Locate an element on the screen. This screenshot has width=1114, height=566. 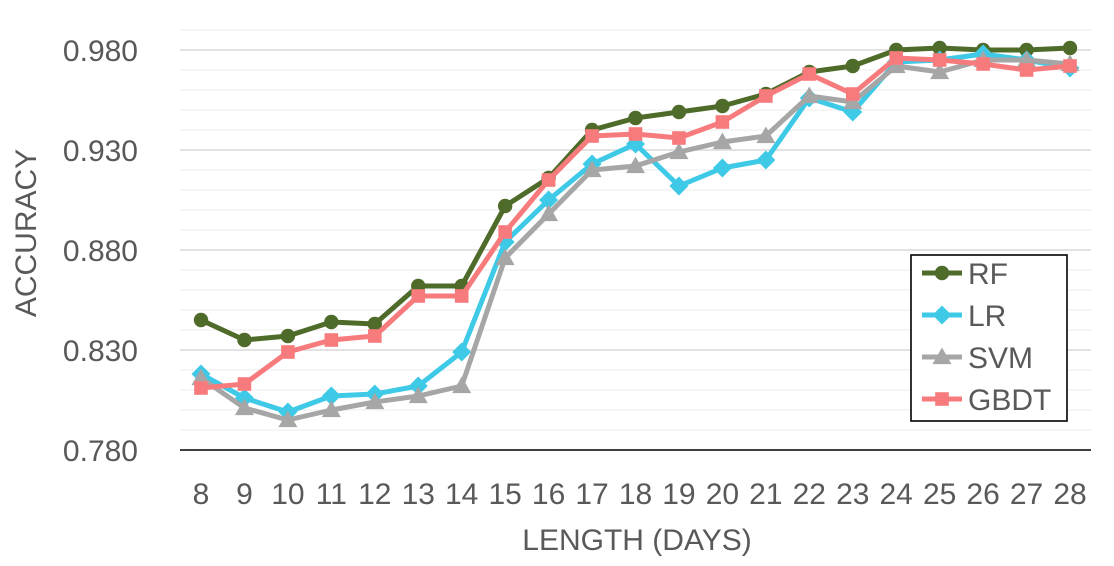
x-tick-label: 20 is located at coordinates (722, 494).